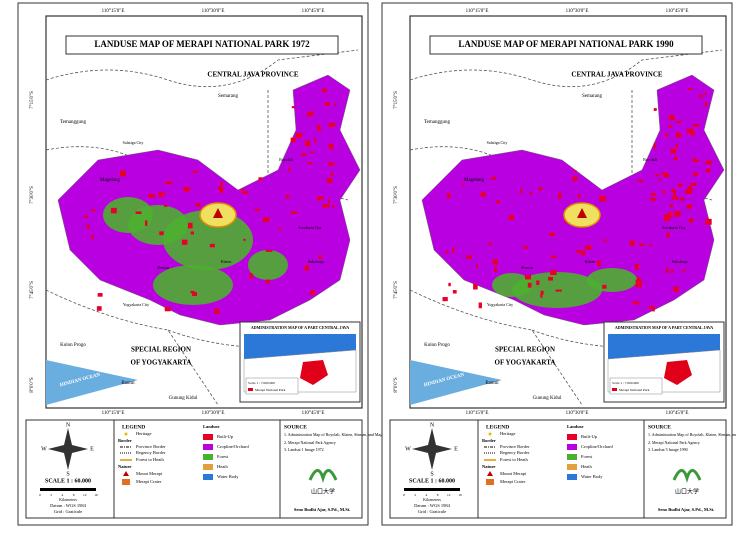  What do you see at coordinates (515, 446) in the screenshot?
I see `legend-item: Province Border` at bounding box center [515, 446].